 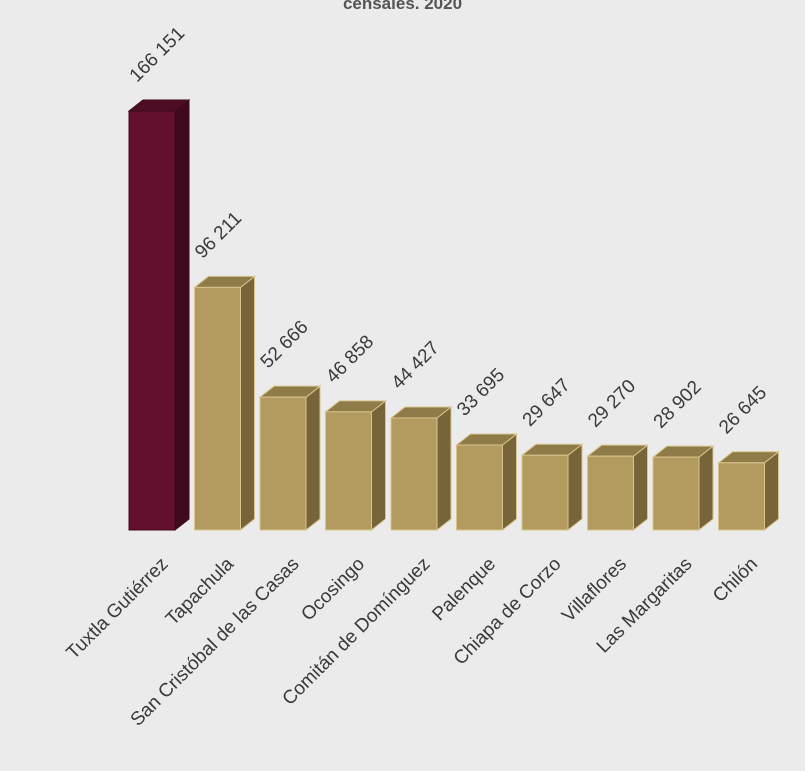 What do you see at coordinates (350, 359) in the screenshot?
I see `data-label: 46 858` at bounding box center [350, 359].